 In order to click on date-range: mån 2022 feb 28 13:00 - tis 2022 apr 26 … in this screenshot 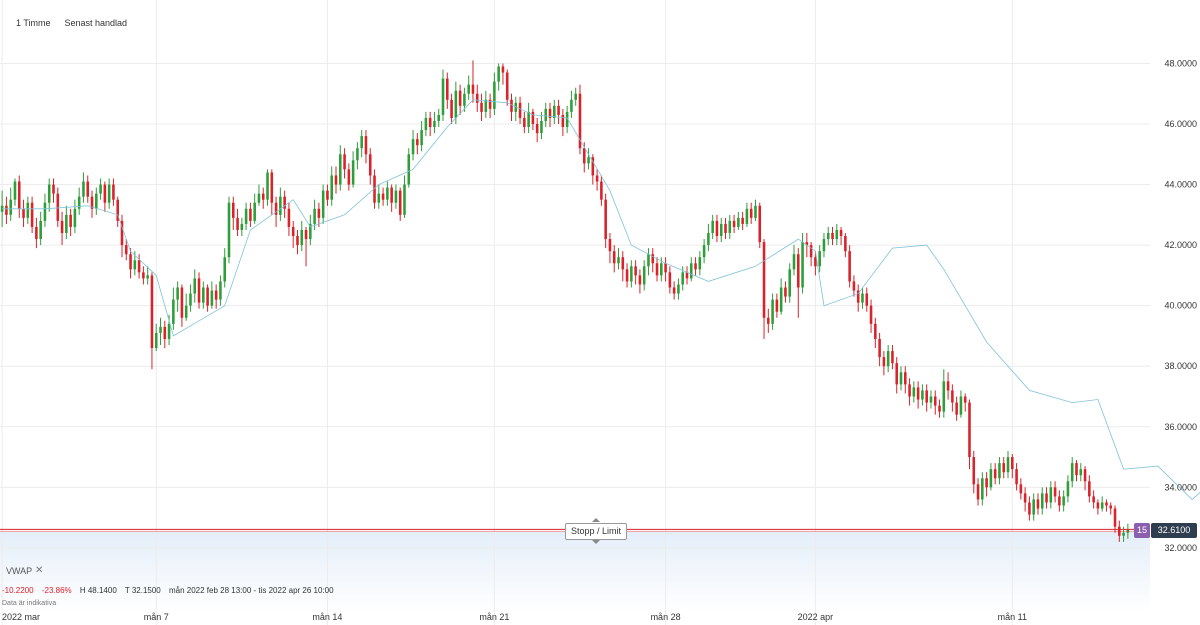, I will do `click(251, 590)`.